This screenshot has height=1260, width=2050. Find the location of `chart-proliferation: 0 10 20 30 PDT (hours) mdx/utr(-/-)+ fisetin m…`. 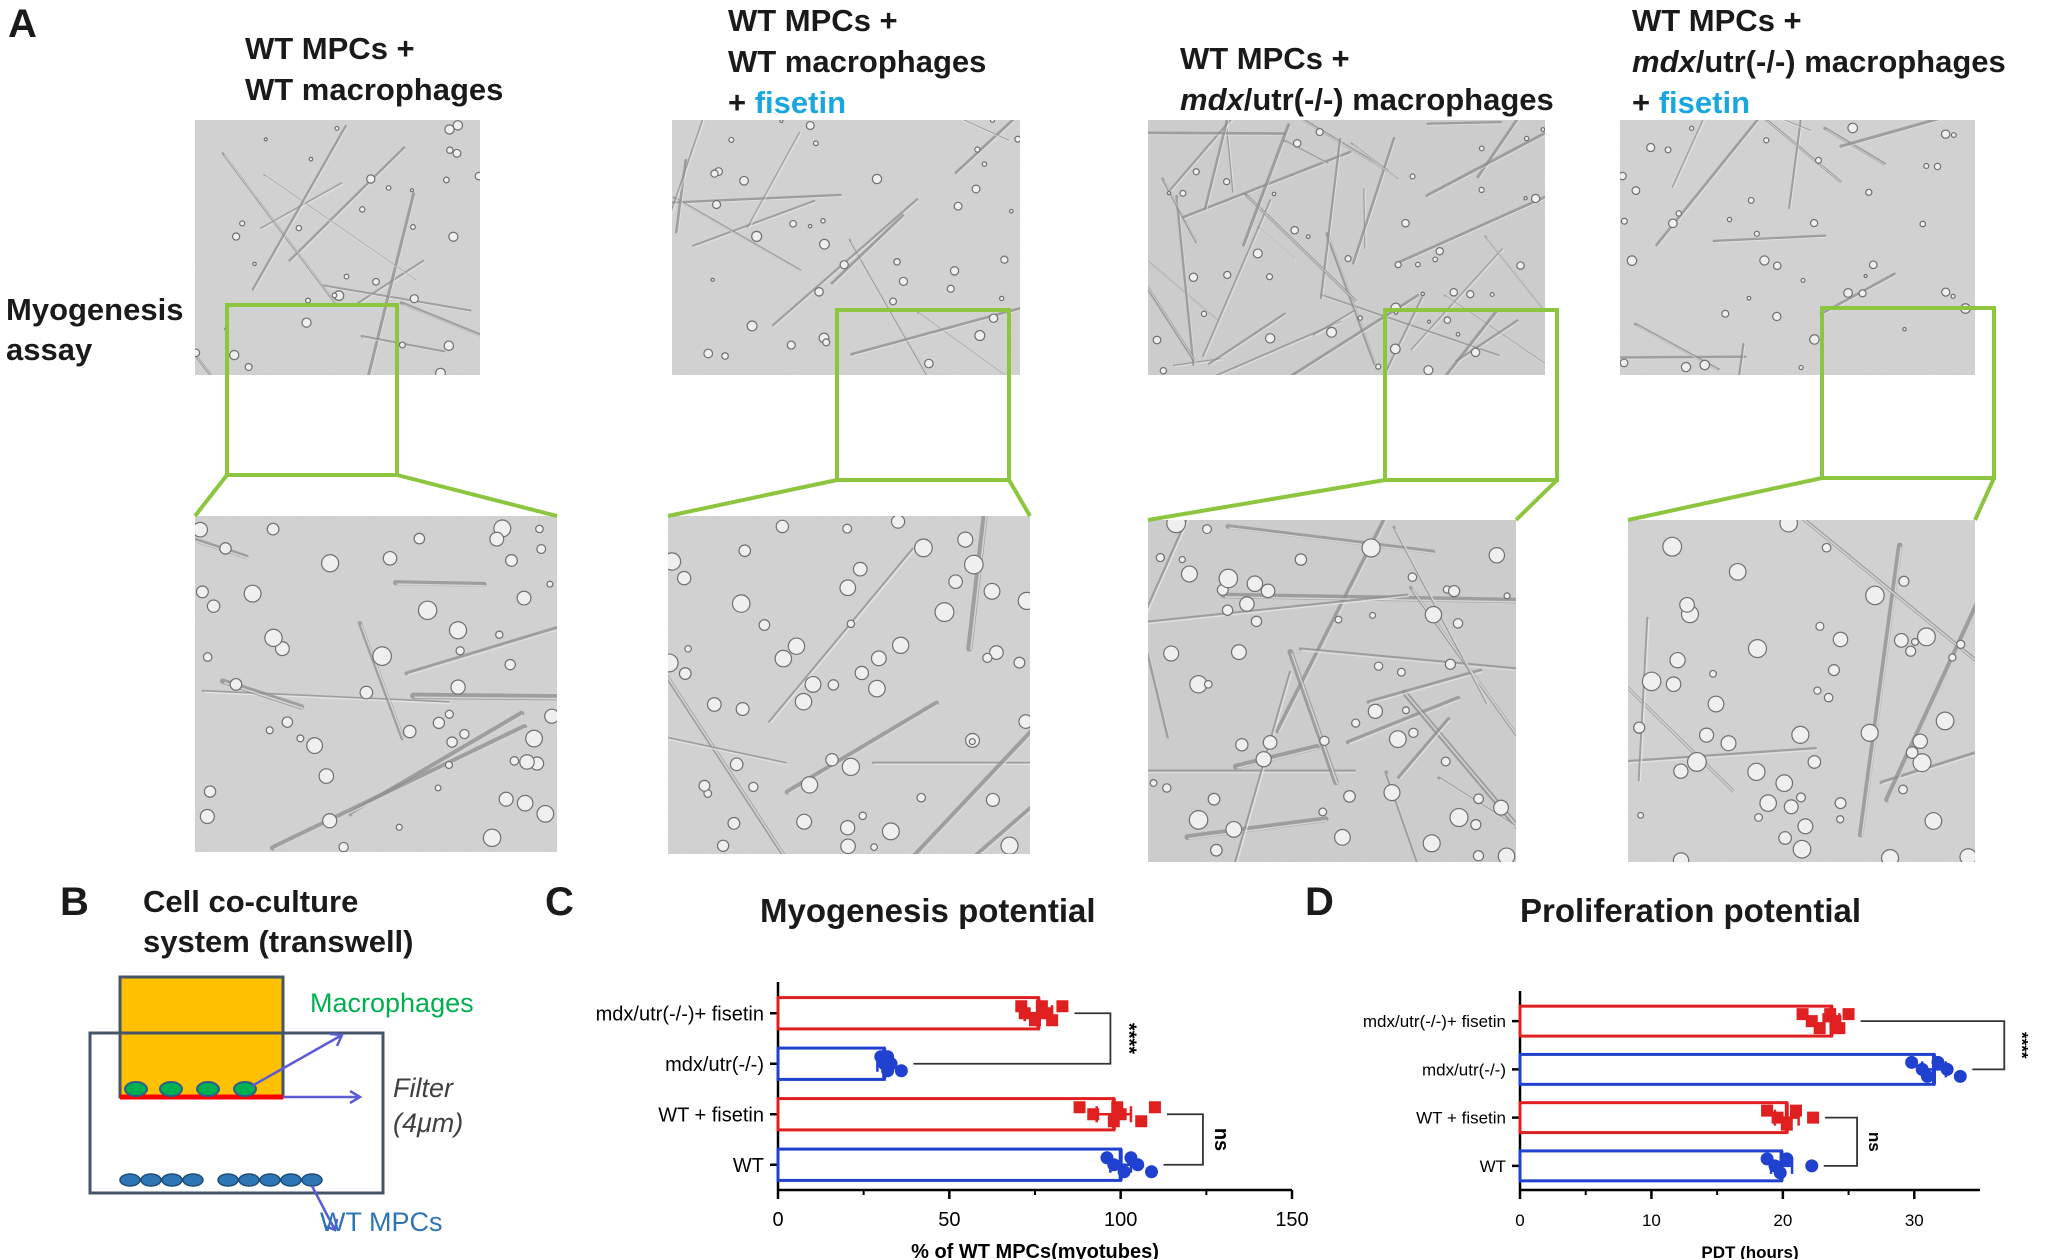

chart-proliferation: 0 10 20 30 PDT (hours) mdx/utr(-/-)+ fisetin m… is located at coordinates (1684, 1102).